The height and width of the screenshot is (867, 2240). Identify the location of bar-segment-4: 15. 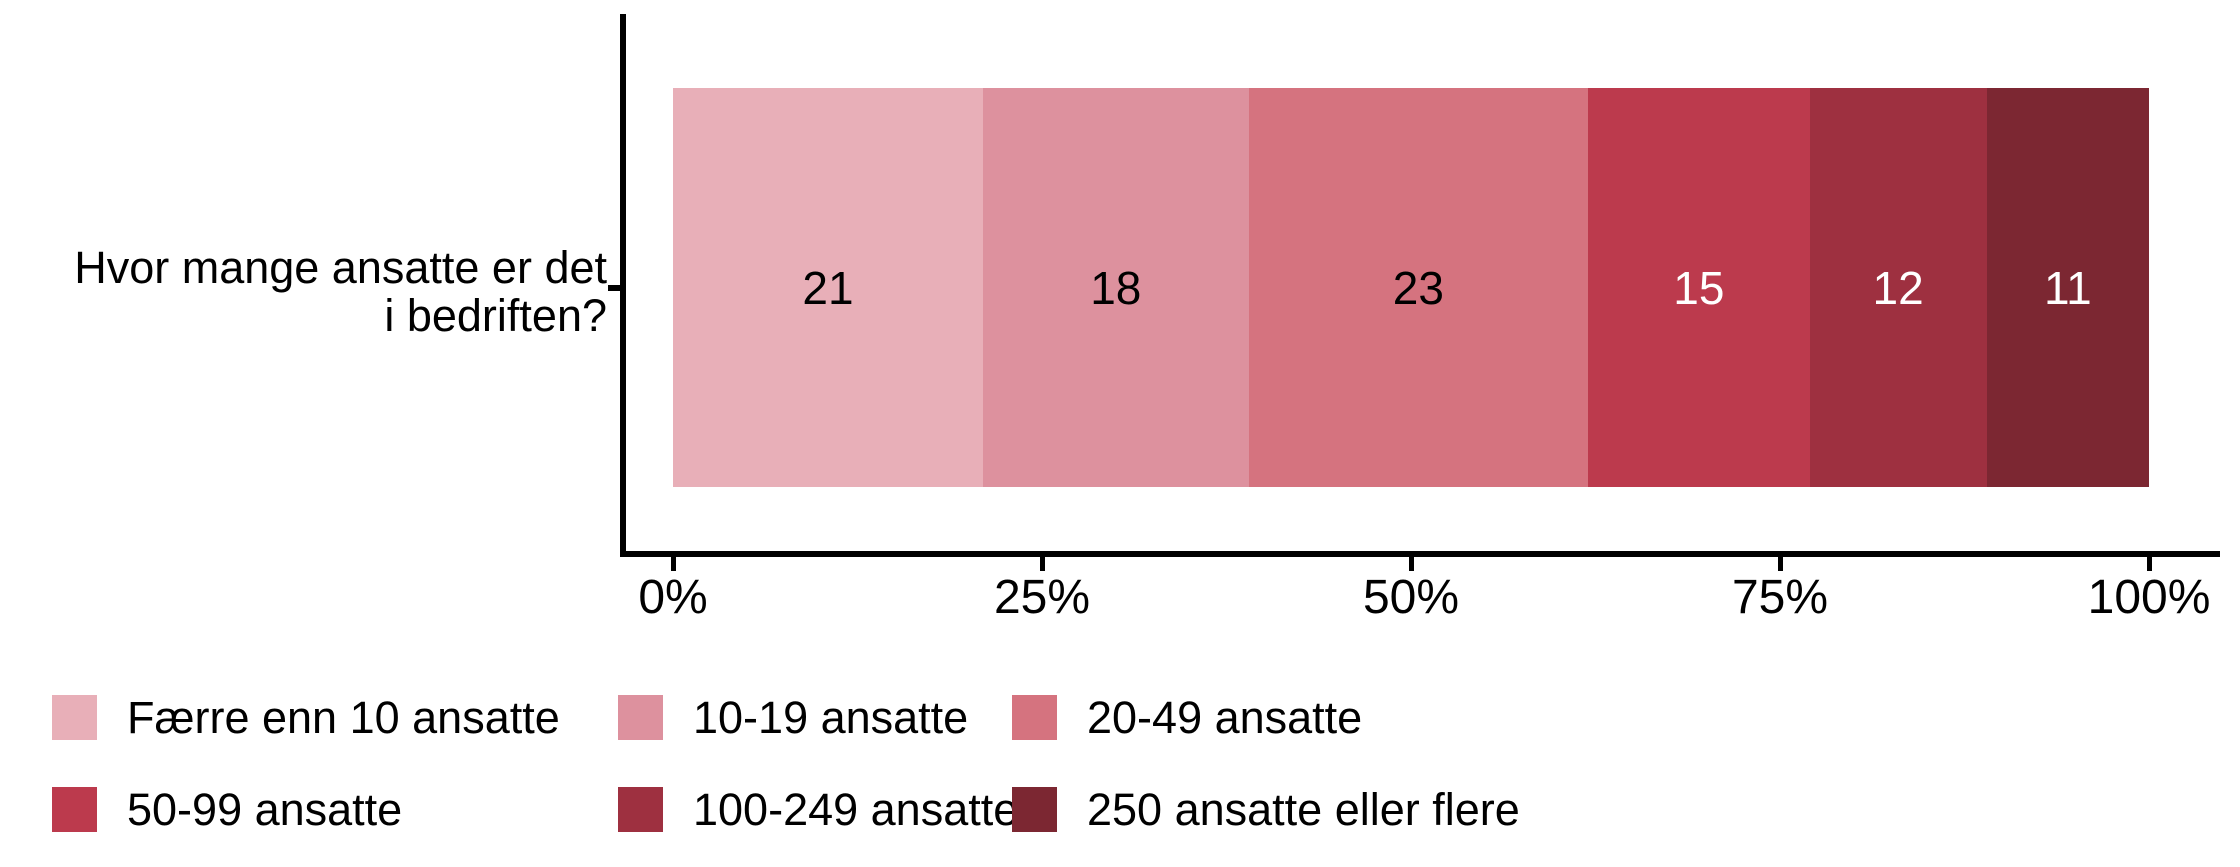
(1699, 287).